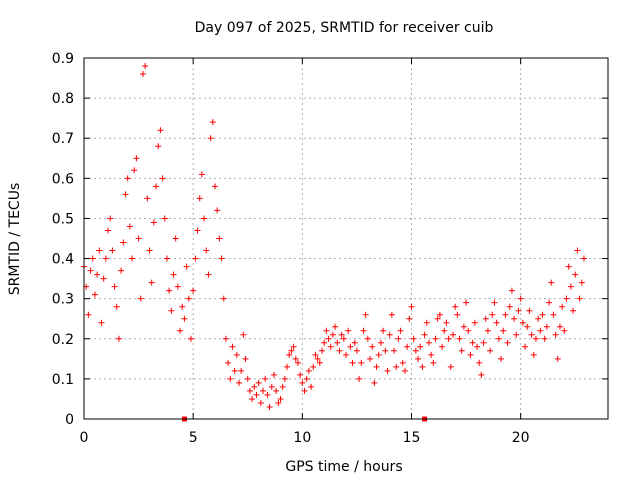 This screenshot has width=640, height=480. I want to click on x-axis-label: GPS time / hours, so click(343, 467).